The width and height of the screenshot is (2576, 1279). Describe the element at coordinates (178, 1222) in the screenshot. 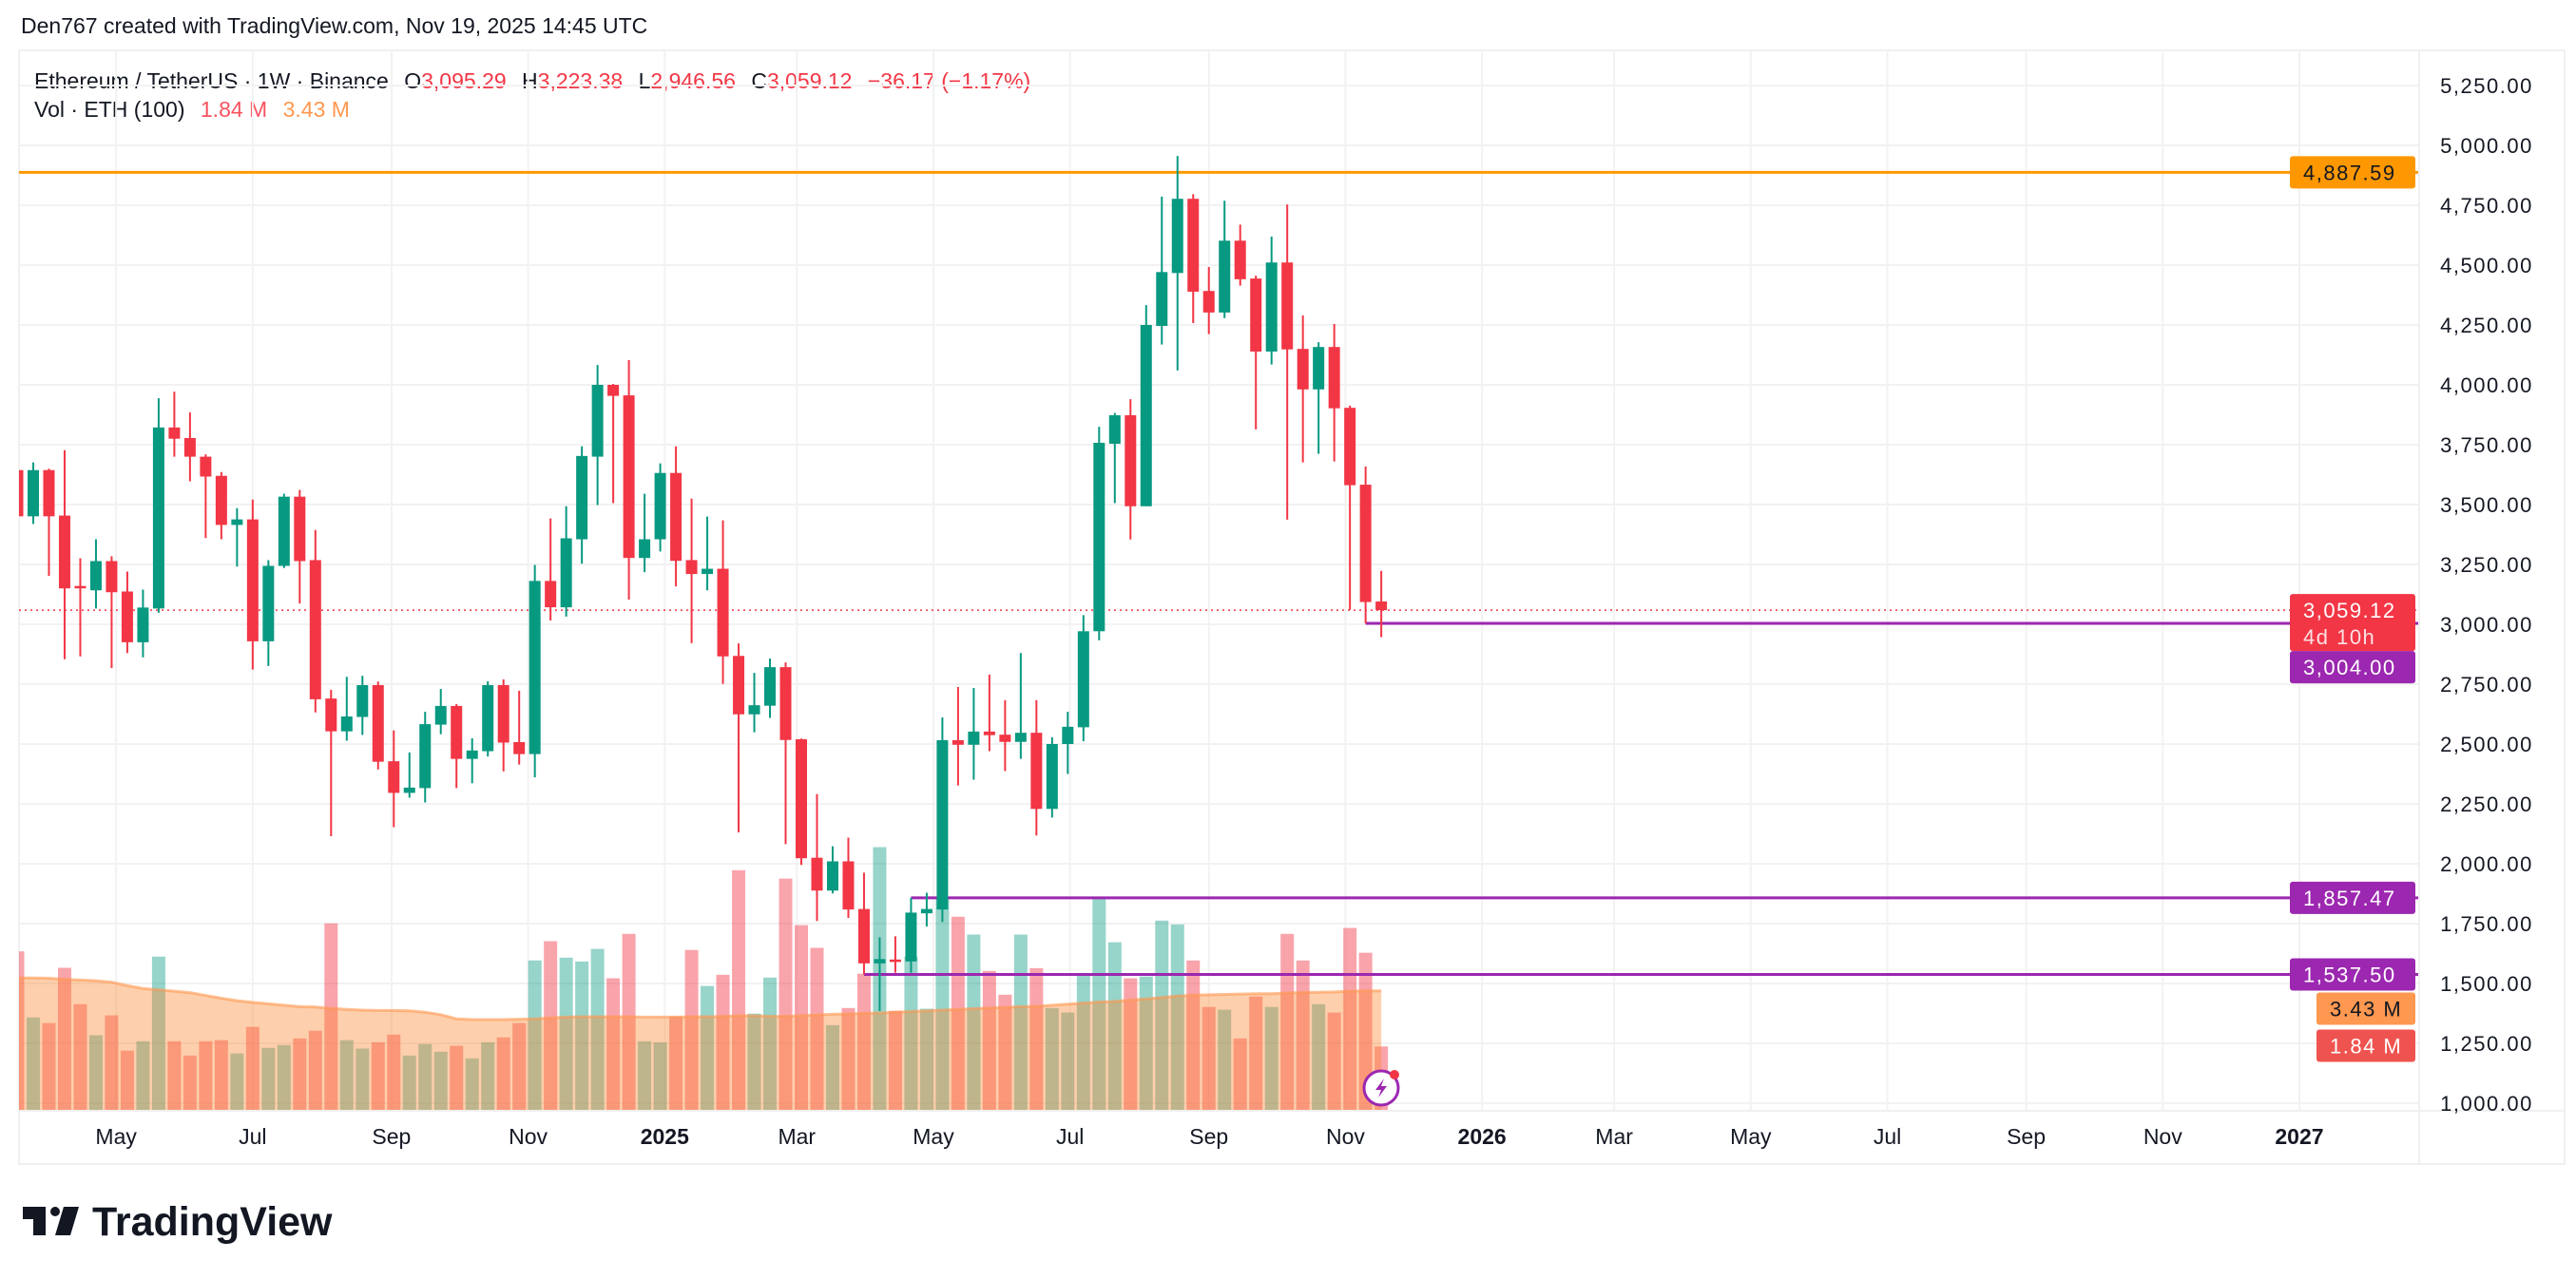

I see `tradingview-logo: TradingView` at that location.